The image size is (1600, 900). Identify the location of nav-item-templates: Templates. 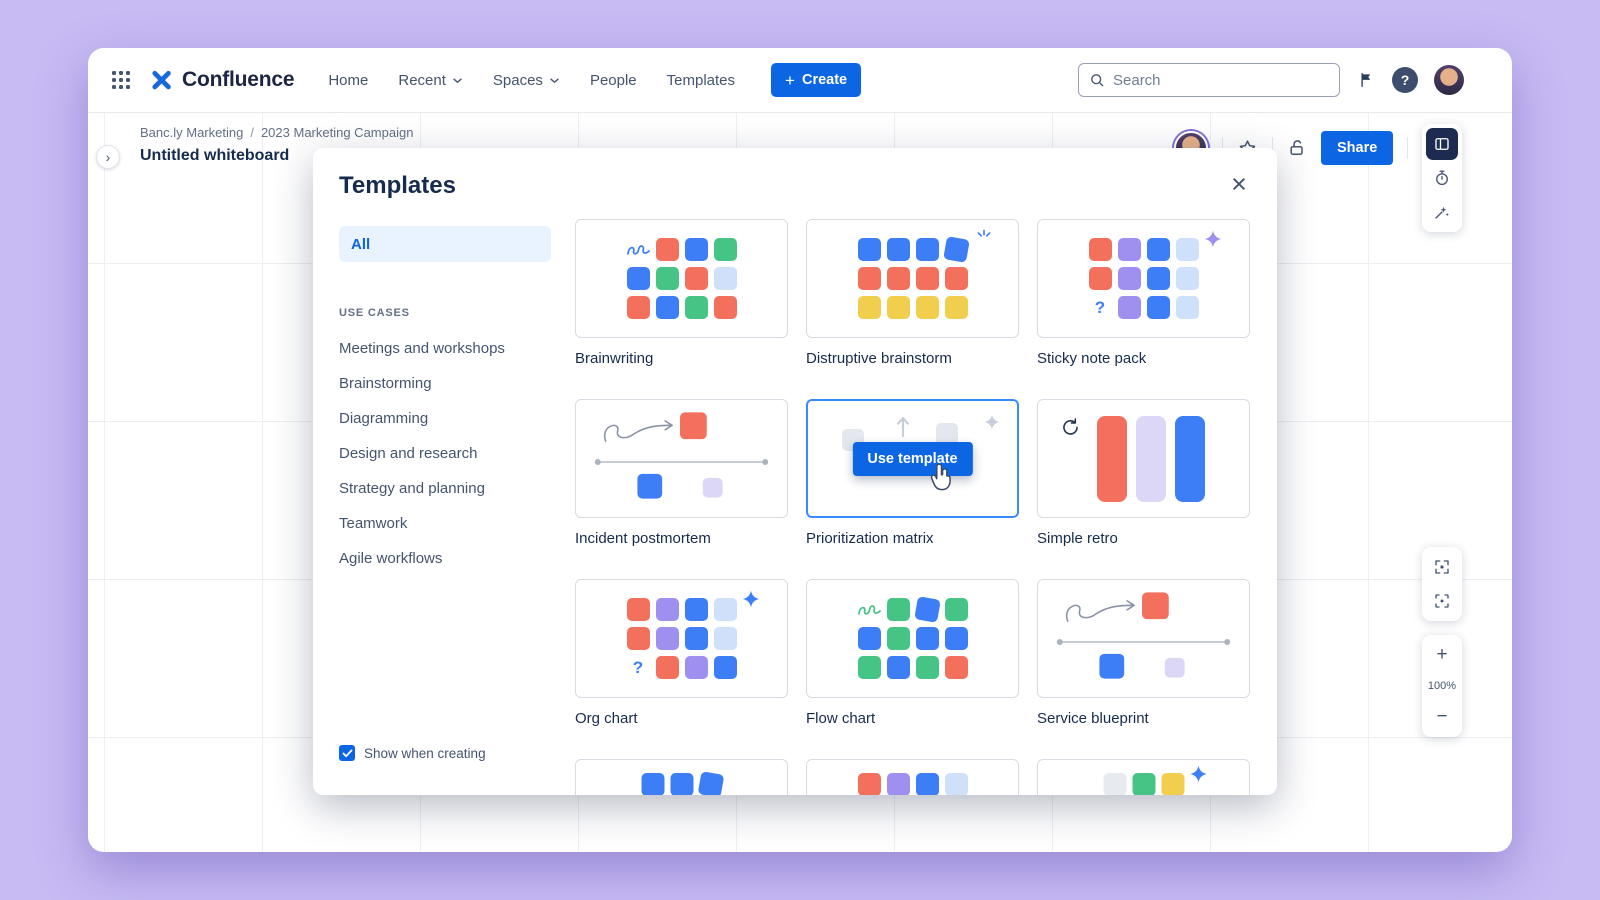
(701, 80).